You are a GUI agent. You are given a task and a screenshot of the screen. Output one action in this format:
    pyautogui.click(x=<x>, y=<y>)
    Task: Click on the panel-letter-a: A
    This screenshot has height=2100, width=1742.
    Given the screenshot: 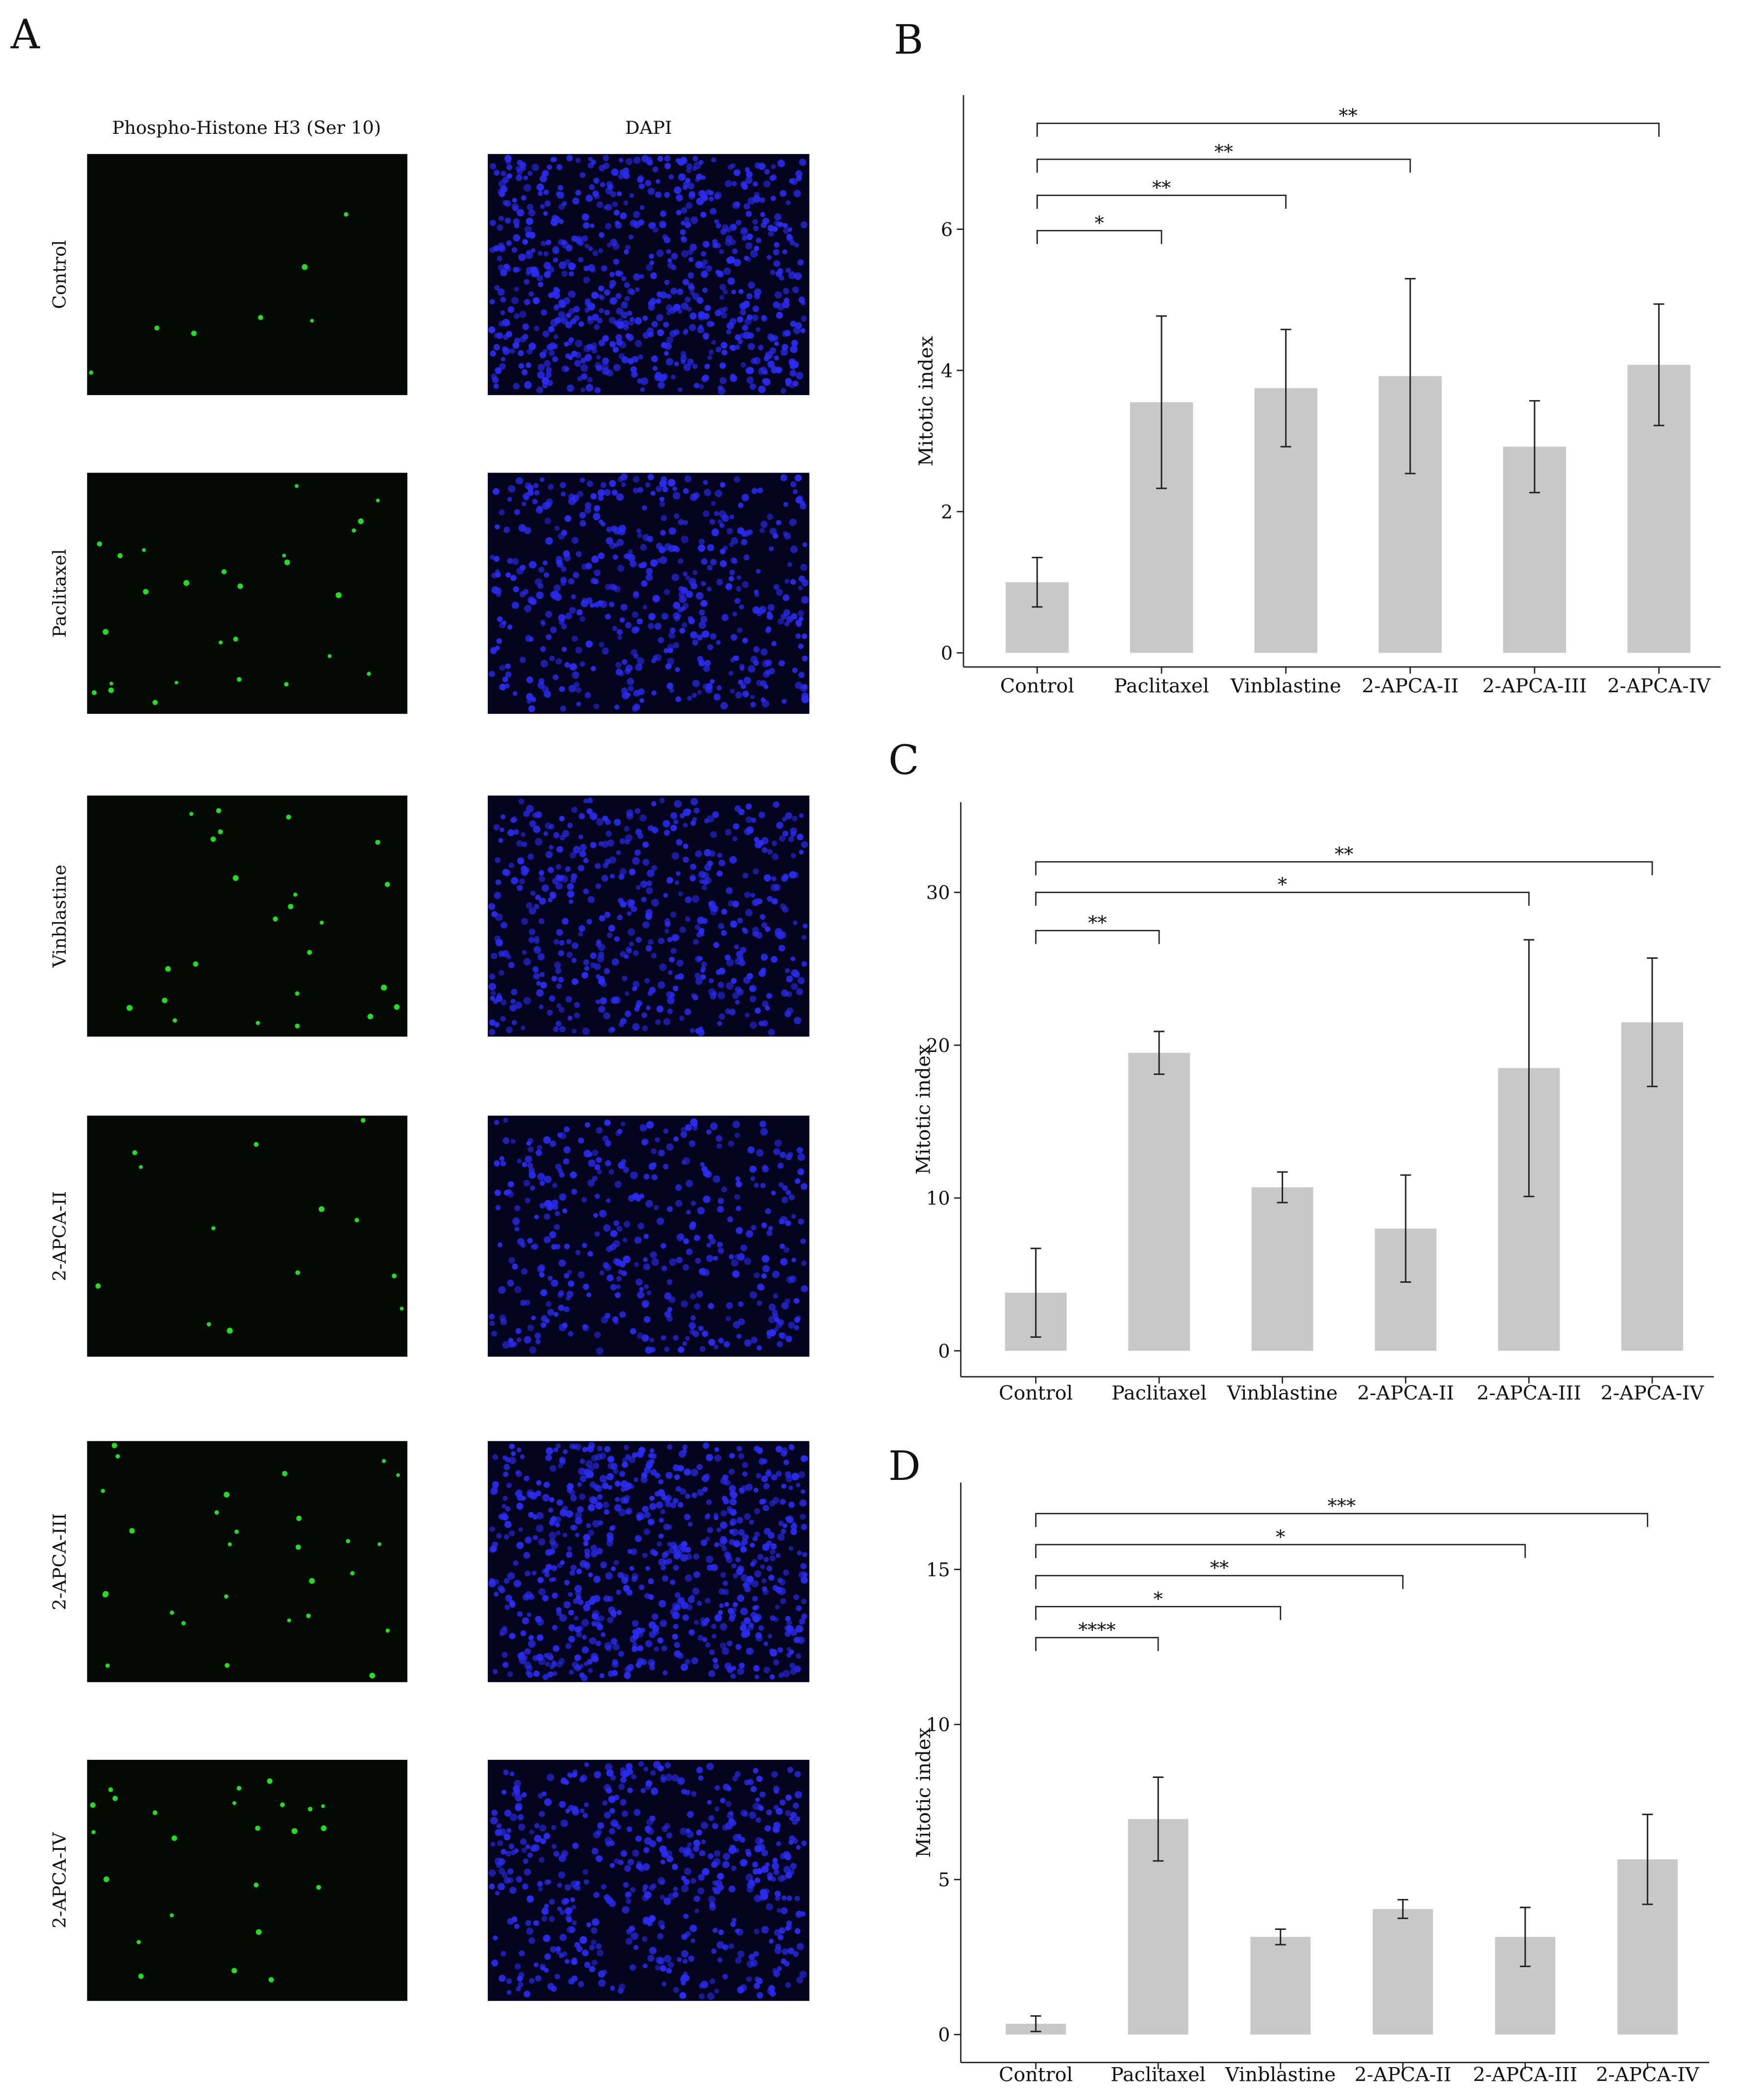 What is the action you would take?
    pyautogui.click(x=25, y=34)
    